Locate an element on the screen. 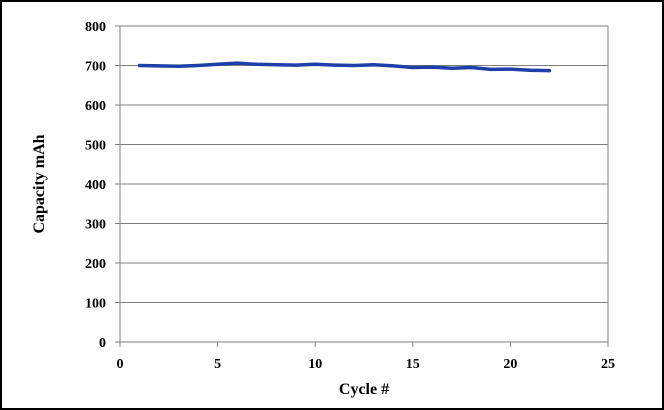 The image size is (664, 410). y-tick-label: 300 is located at coordinates (95, 225).